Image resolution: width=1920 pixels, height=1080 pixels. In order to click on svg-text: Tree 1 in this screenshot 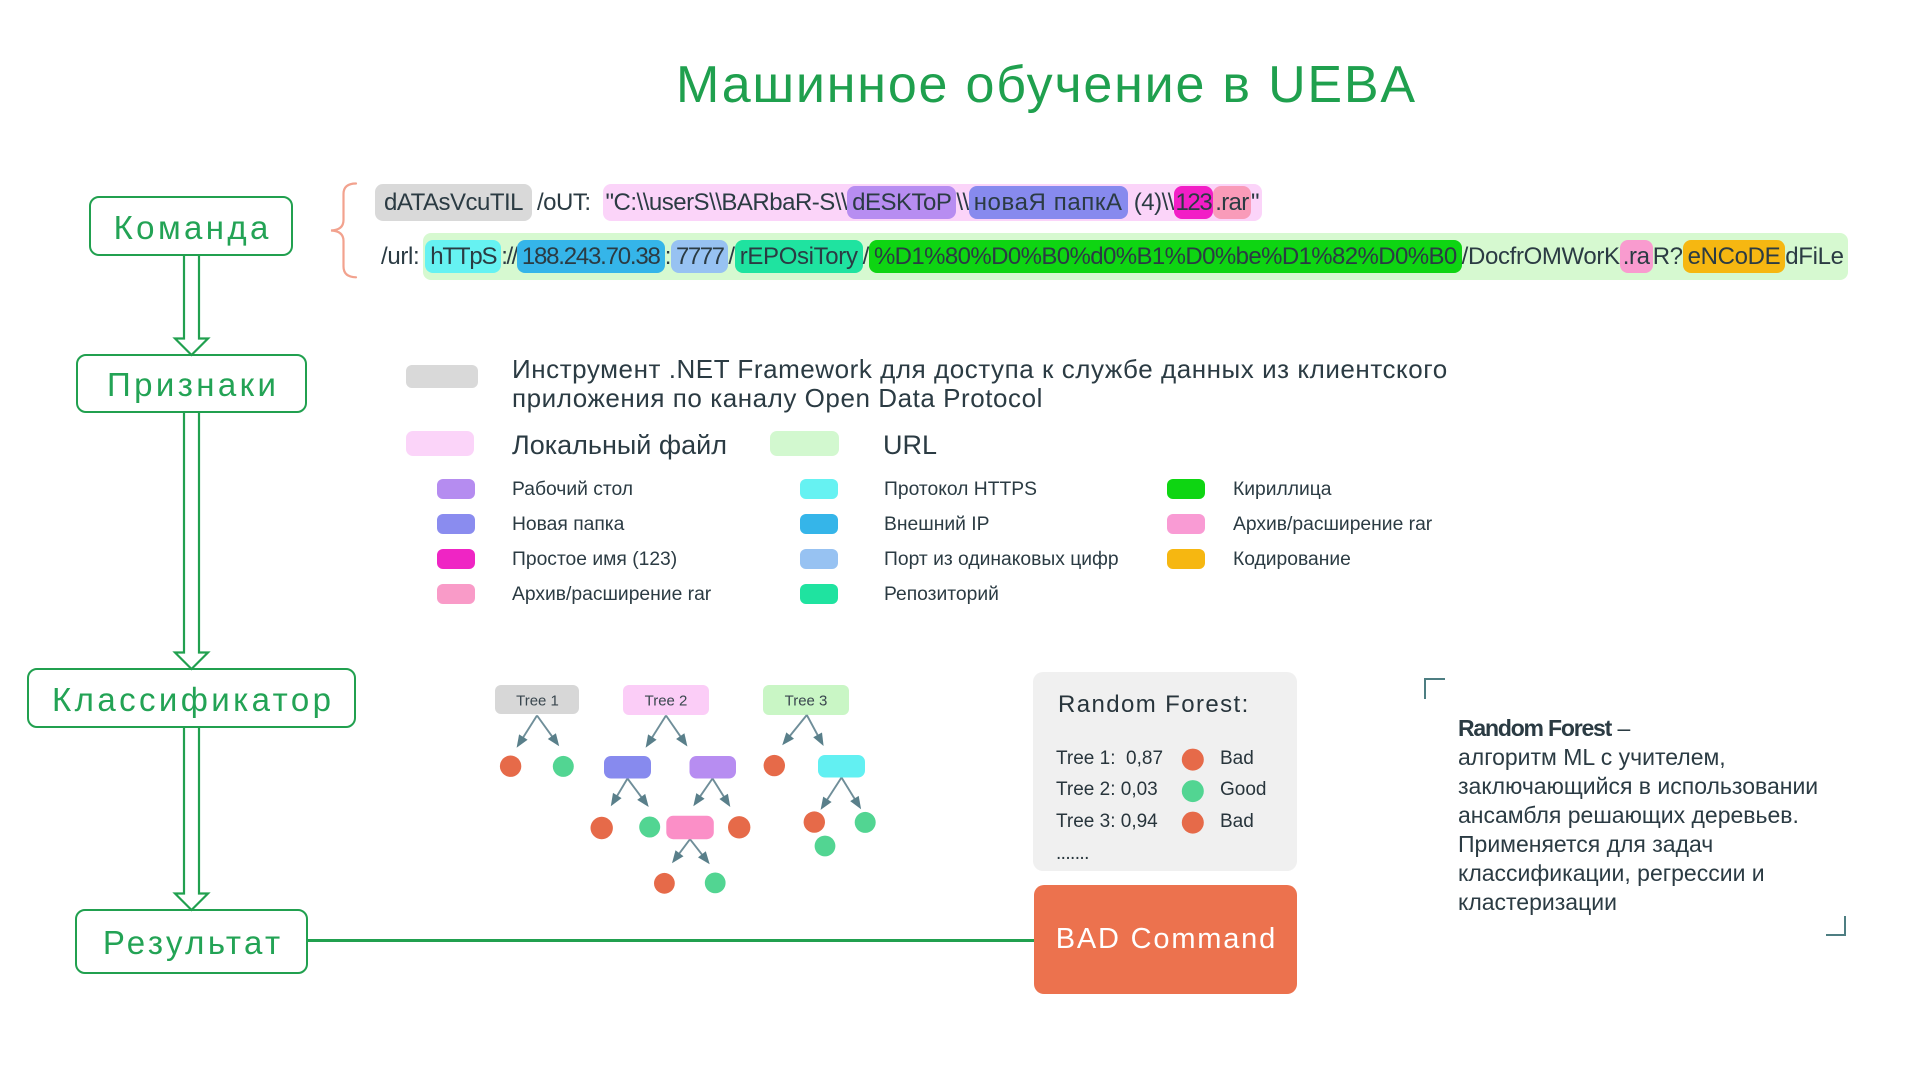, I will do `click(537, 701)`.